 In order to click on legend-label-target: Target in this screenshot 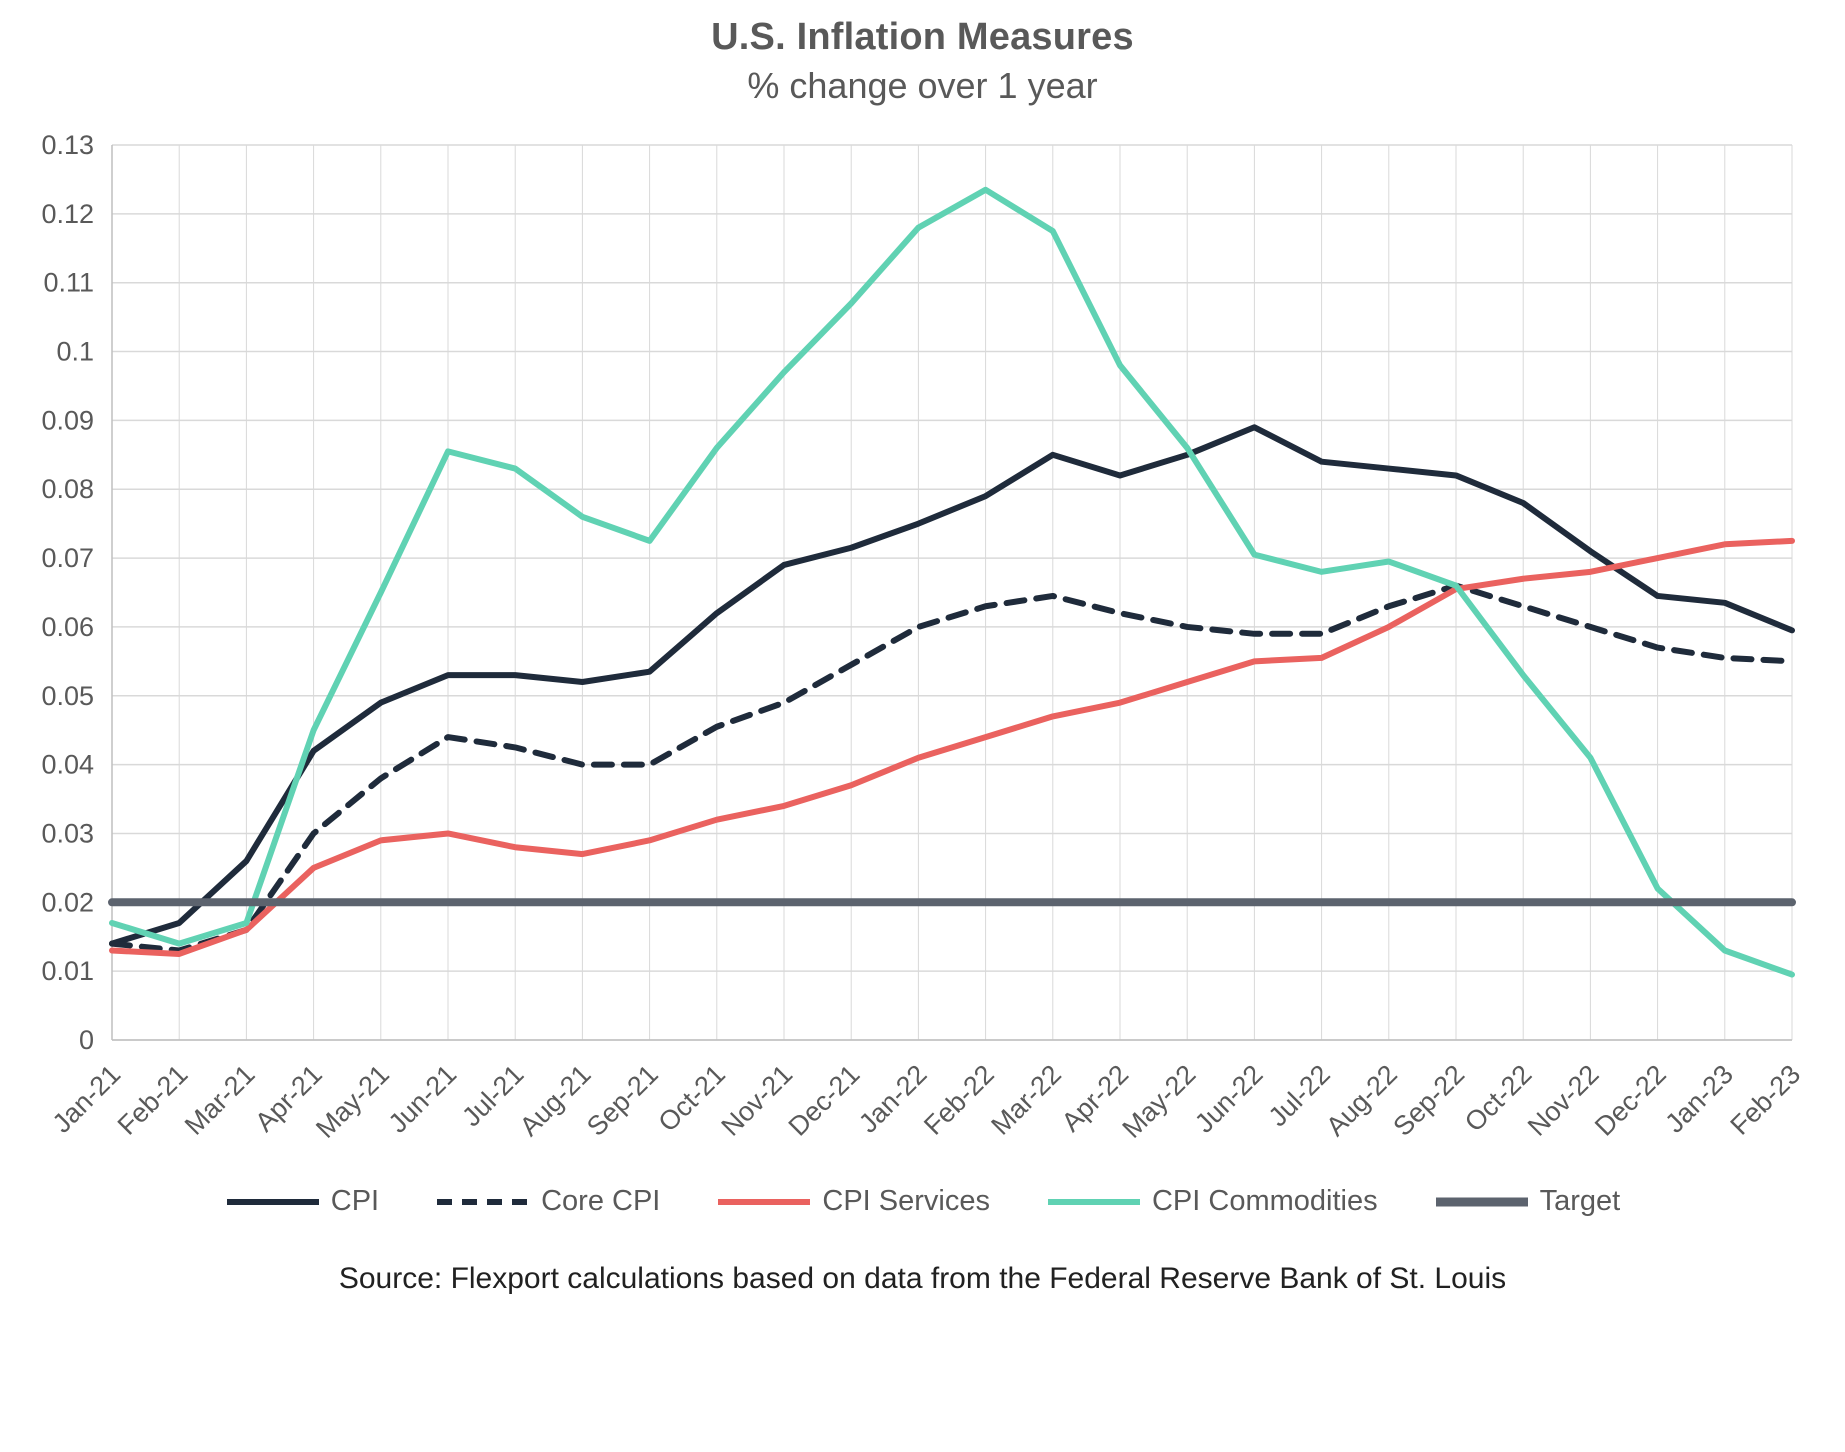, I will do `click(1580, 1201)`.